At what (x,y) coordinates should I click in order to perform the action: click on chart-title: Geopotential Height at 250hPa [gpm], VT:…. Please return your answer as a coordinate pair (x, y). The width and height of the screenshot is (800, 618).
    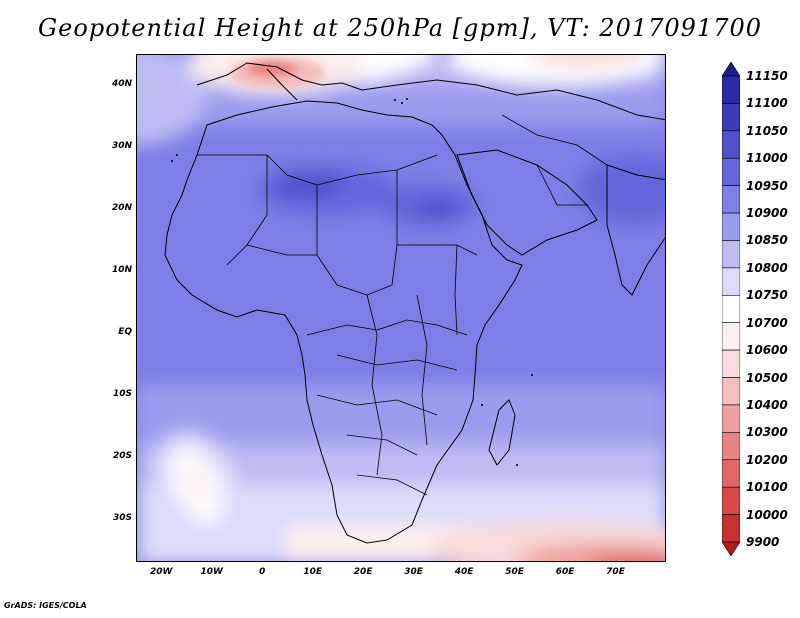
    Looking at the image, I should click on (400, 28).